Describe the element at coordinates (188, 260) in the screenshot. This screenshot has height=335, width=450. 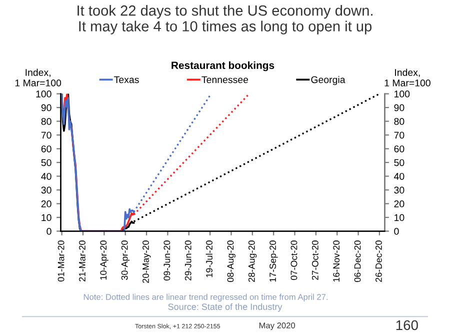
I see `x-tick-label: 29-Jun-20` at that location.